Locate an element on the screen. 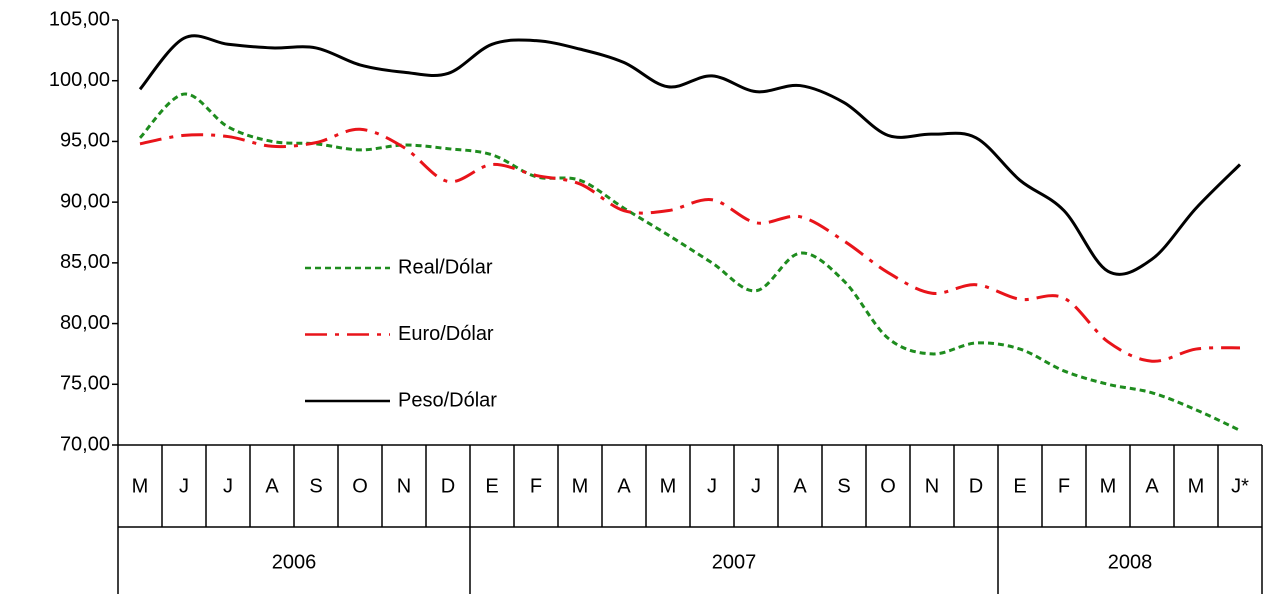 Image resolution: width=1282 pixels, height=594 pixels. y-tick-label: 80,00 is located at coordinates (85, 323).